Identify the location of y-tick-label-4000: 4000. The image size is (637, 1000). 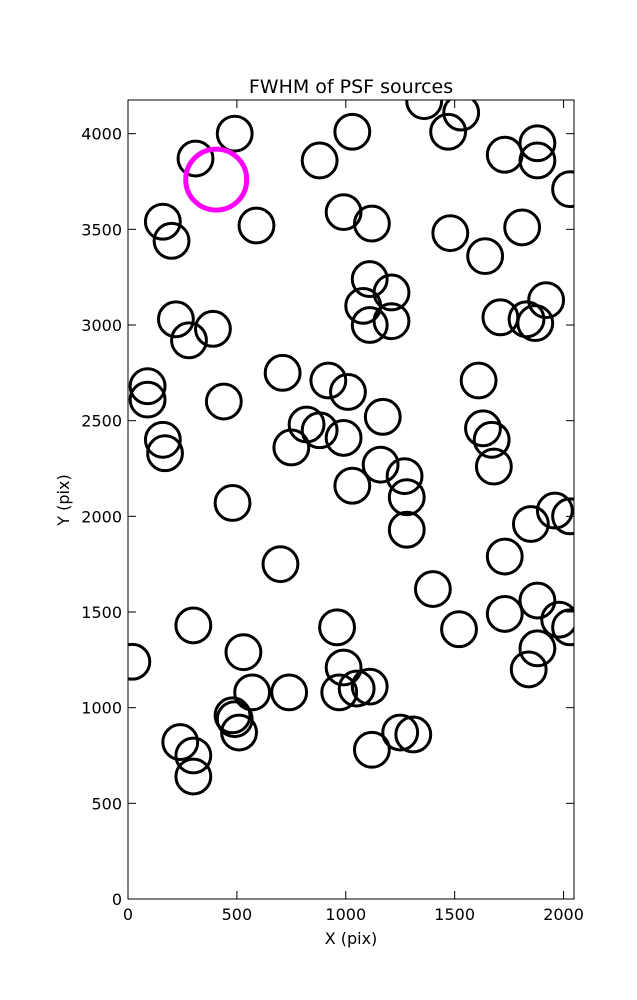
(101, 134).